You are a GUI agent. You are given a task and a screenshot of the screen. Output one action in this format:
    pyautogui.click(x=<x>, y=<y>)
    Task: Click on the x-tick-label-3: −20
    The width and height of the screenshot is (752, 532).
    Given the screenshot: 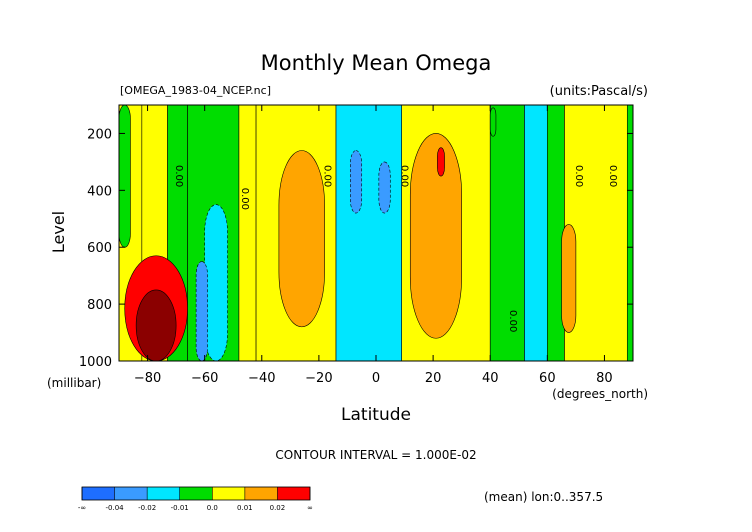 What is the action you would take?
    pyautogui.click(x=318, y=378)
    